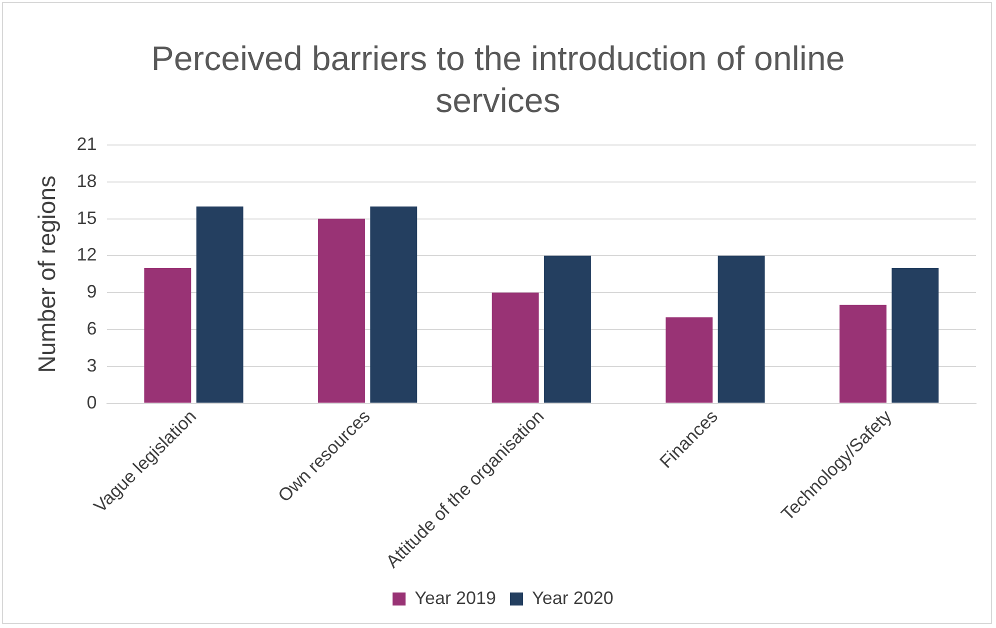 This screenshot has height=628, width=996. I want to click on y-tick-label: 12, so click(86, 254).